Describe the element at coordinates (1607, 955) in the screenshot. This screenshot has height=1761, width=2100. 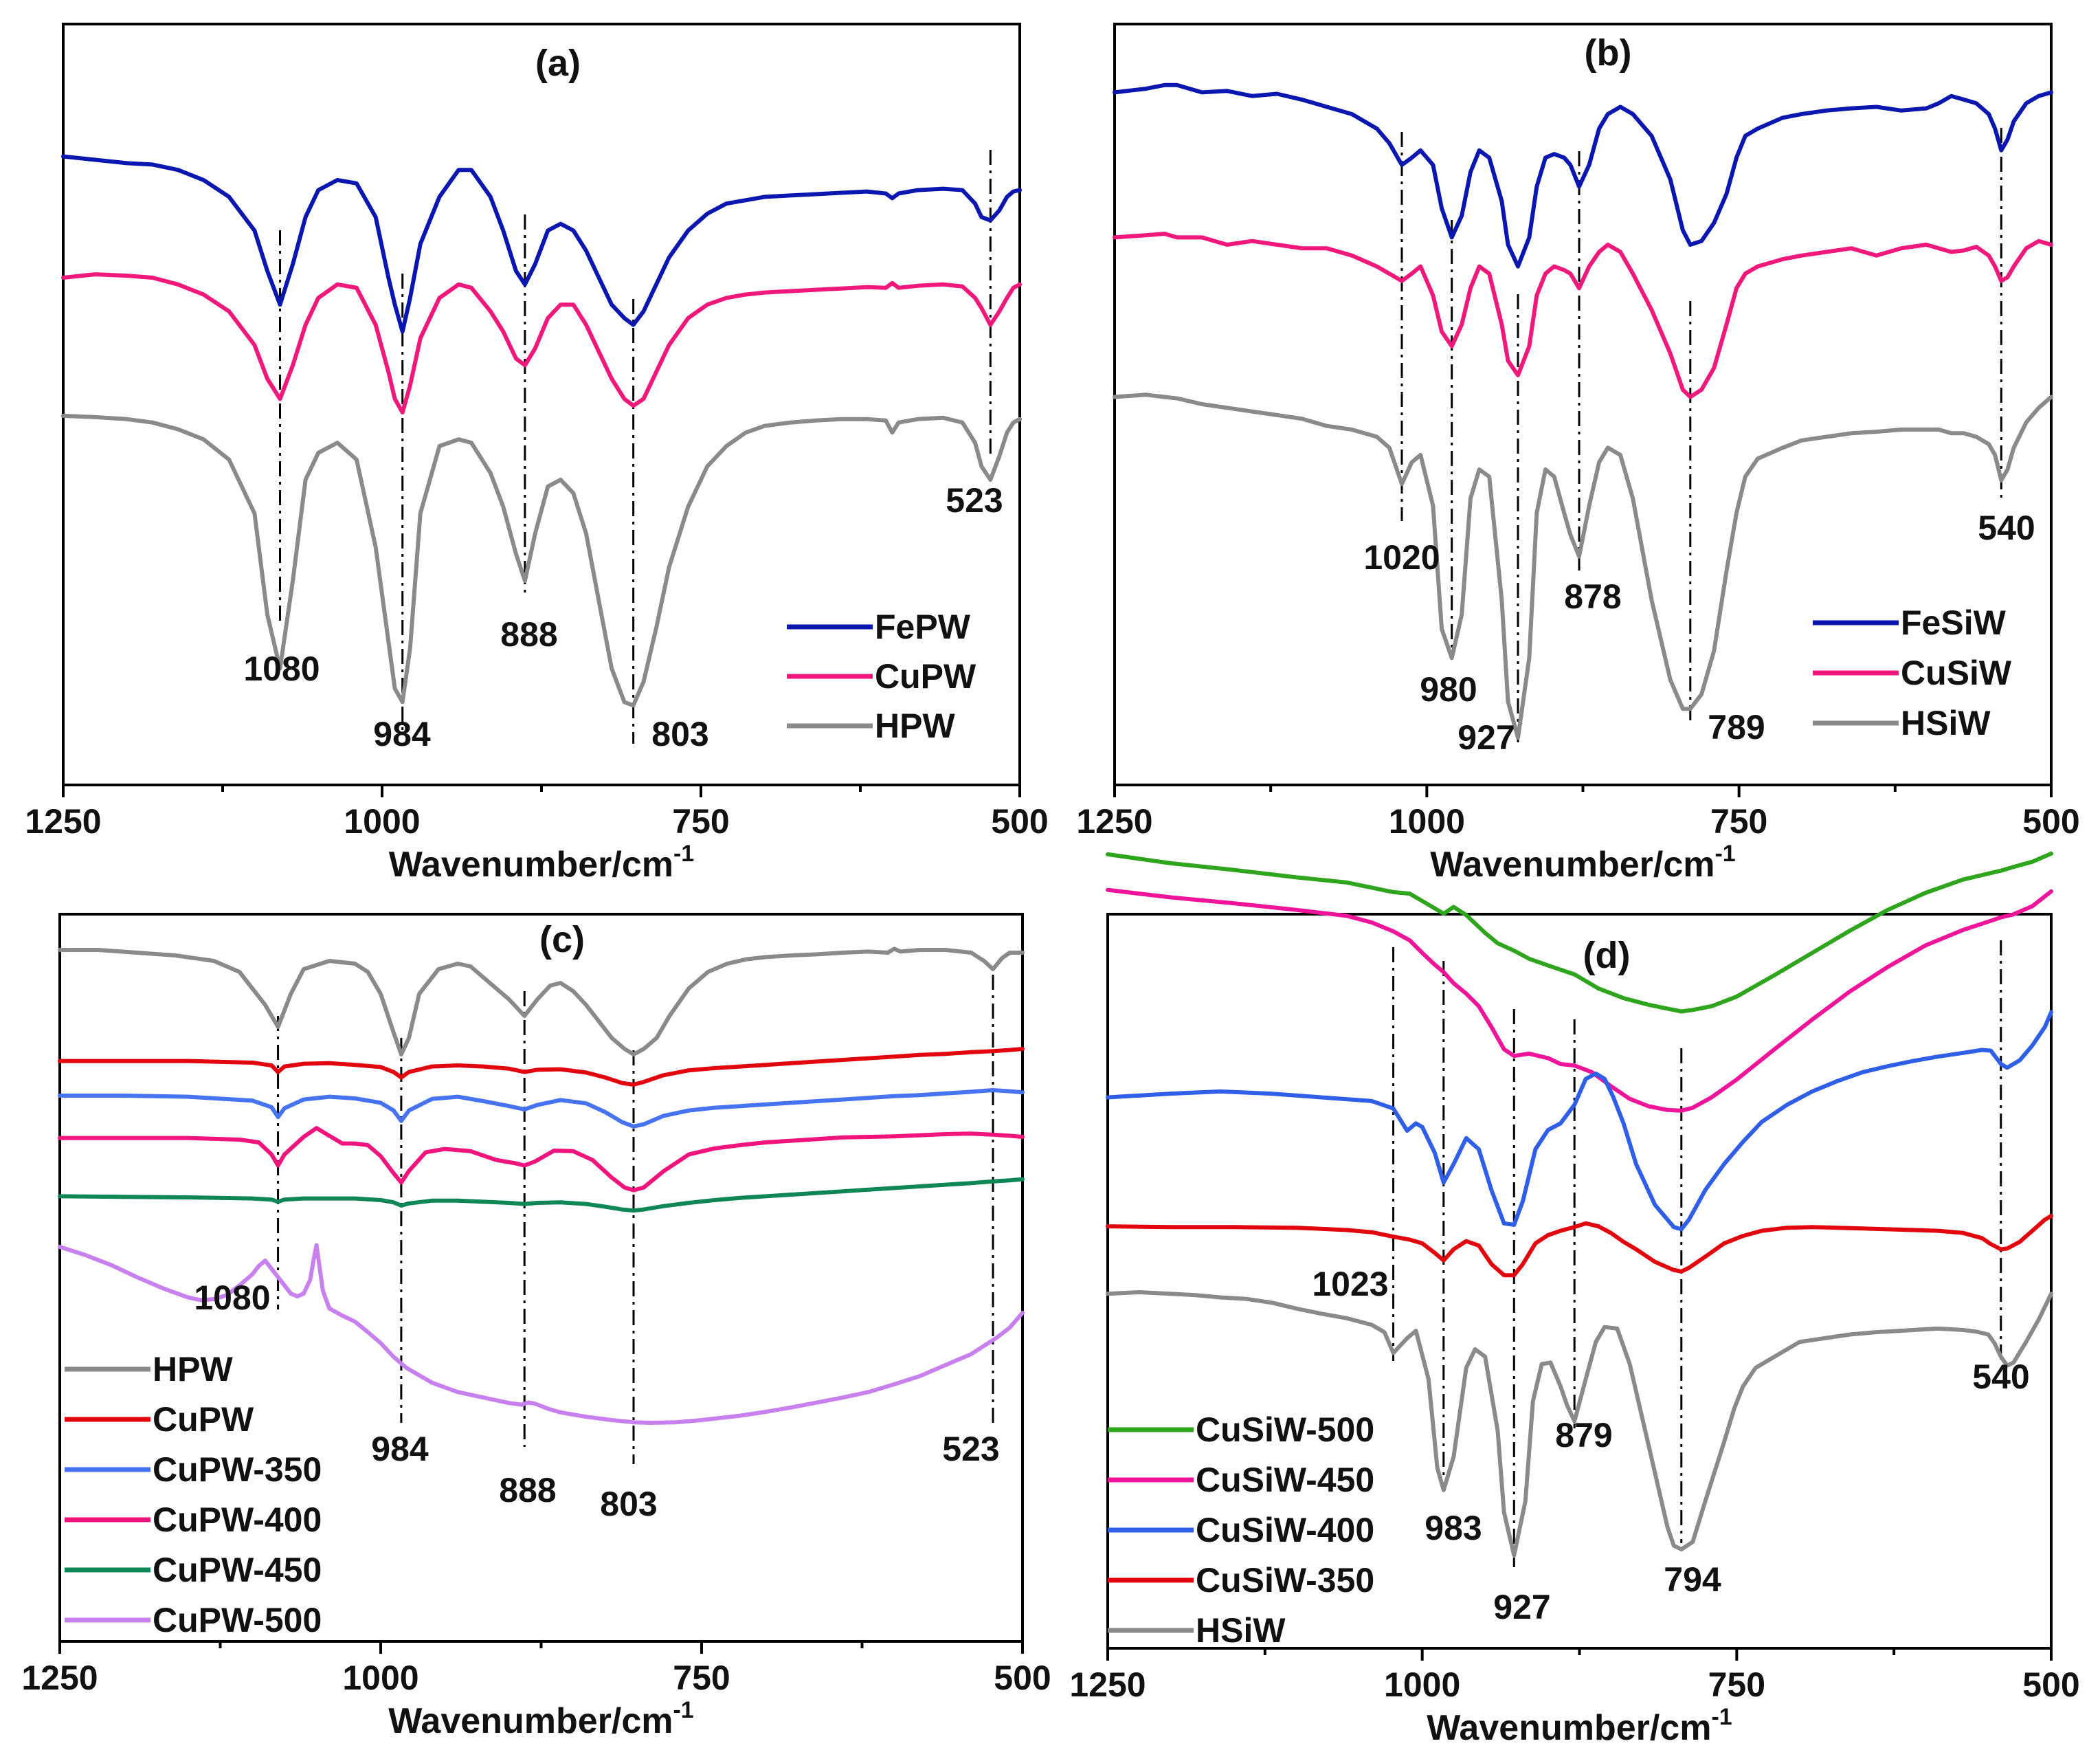
I see `panel-title: (d)` at that location.